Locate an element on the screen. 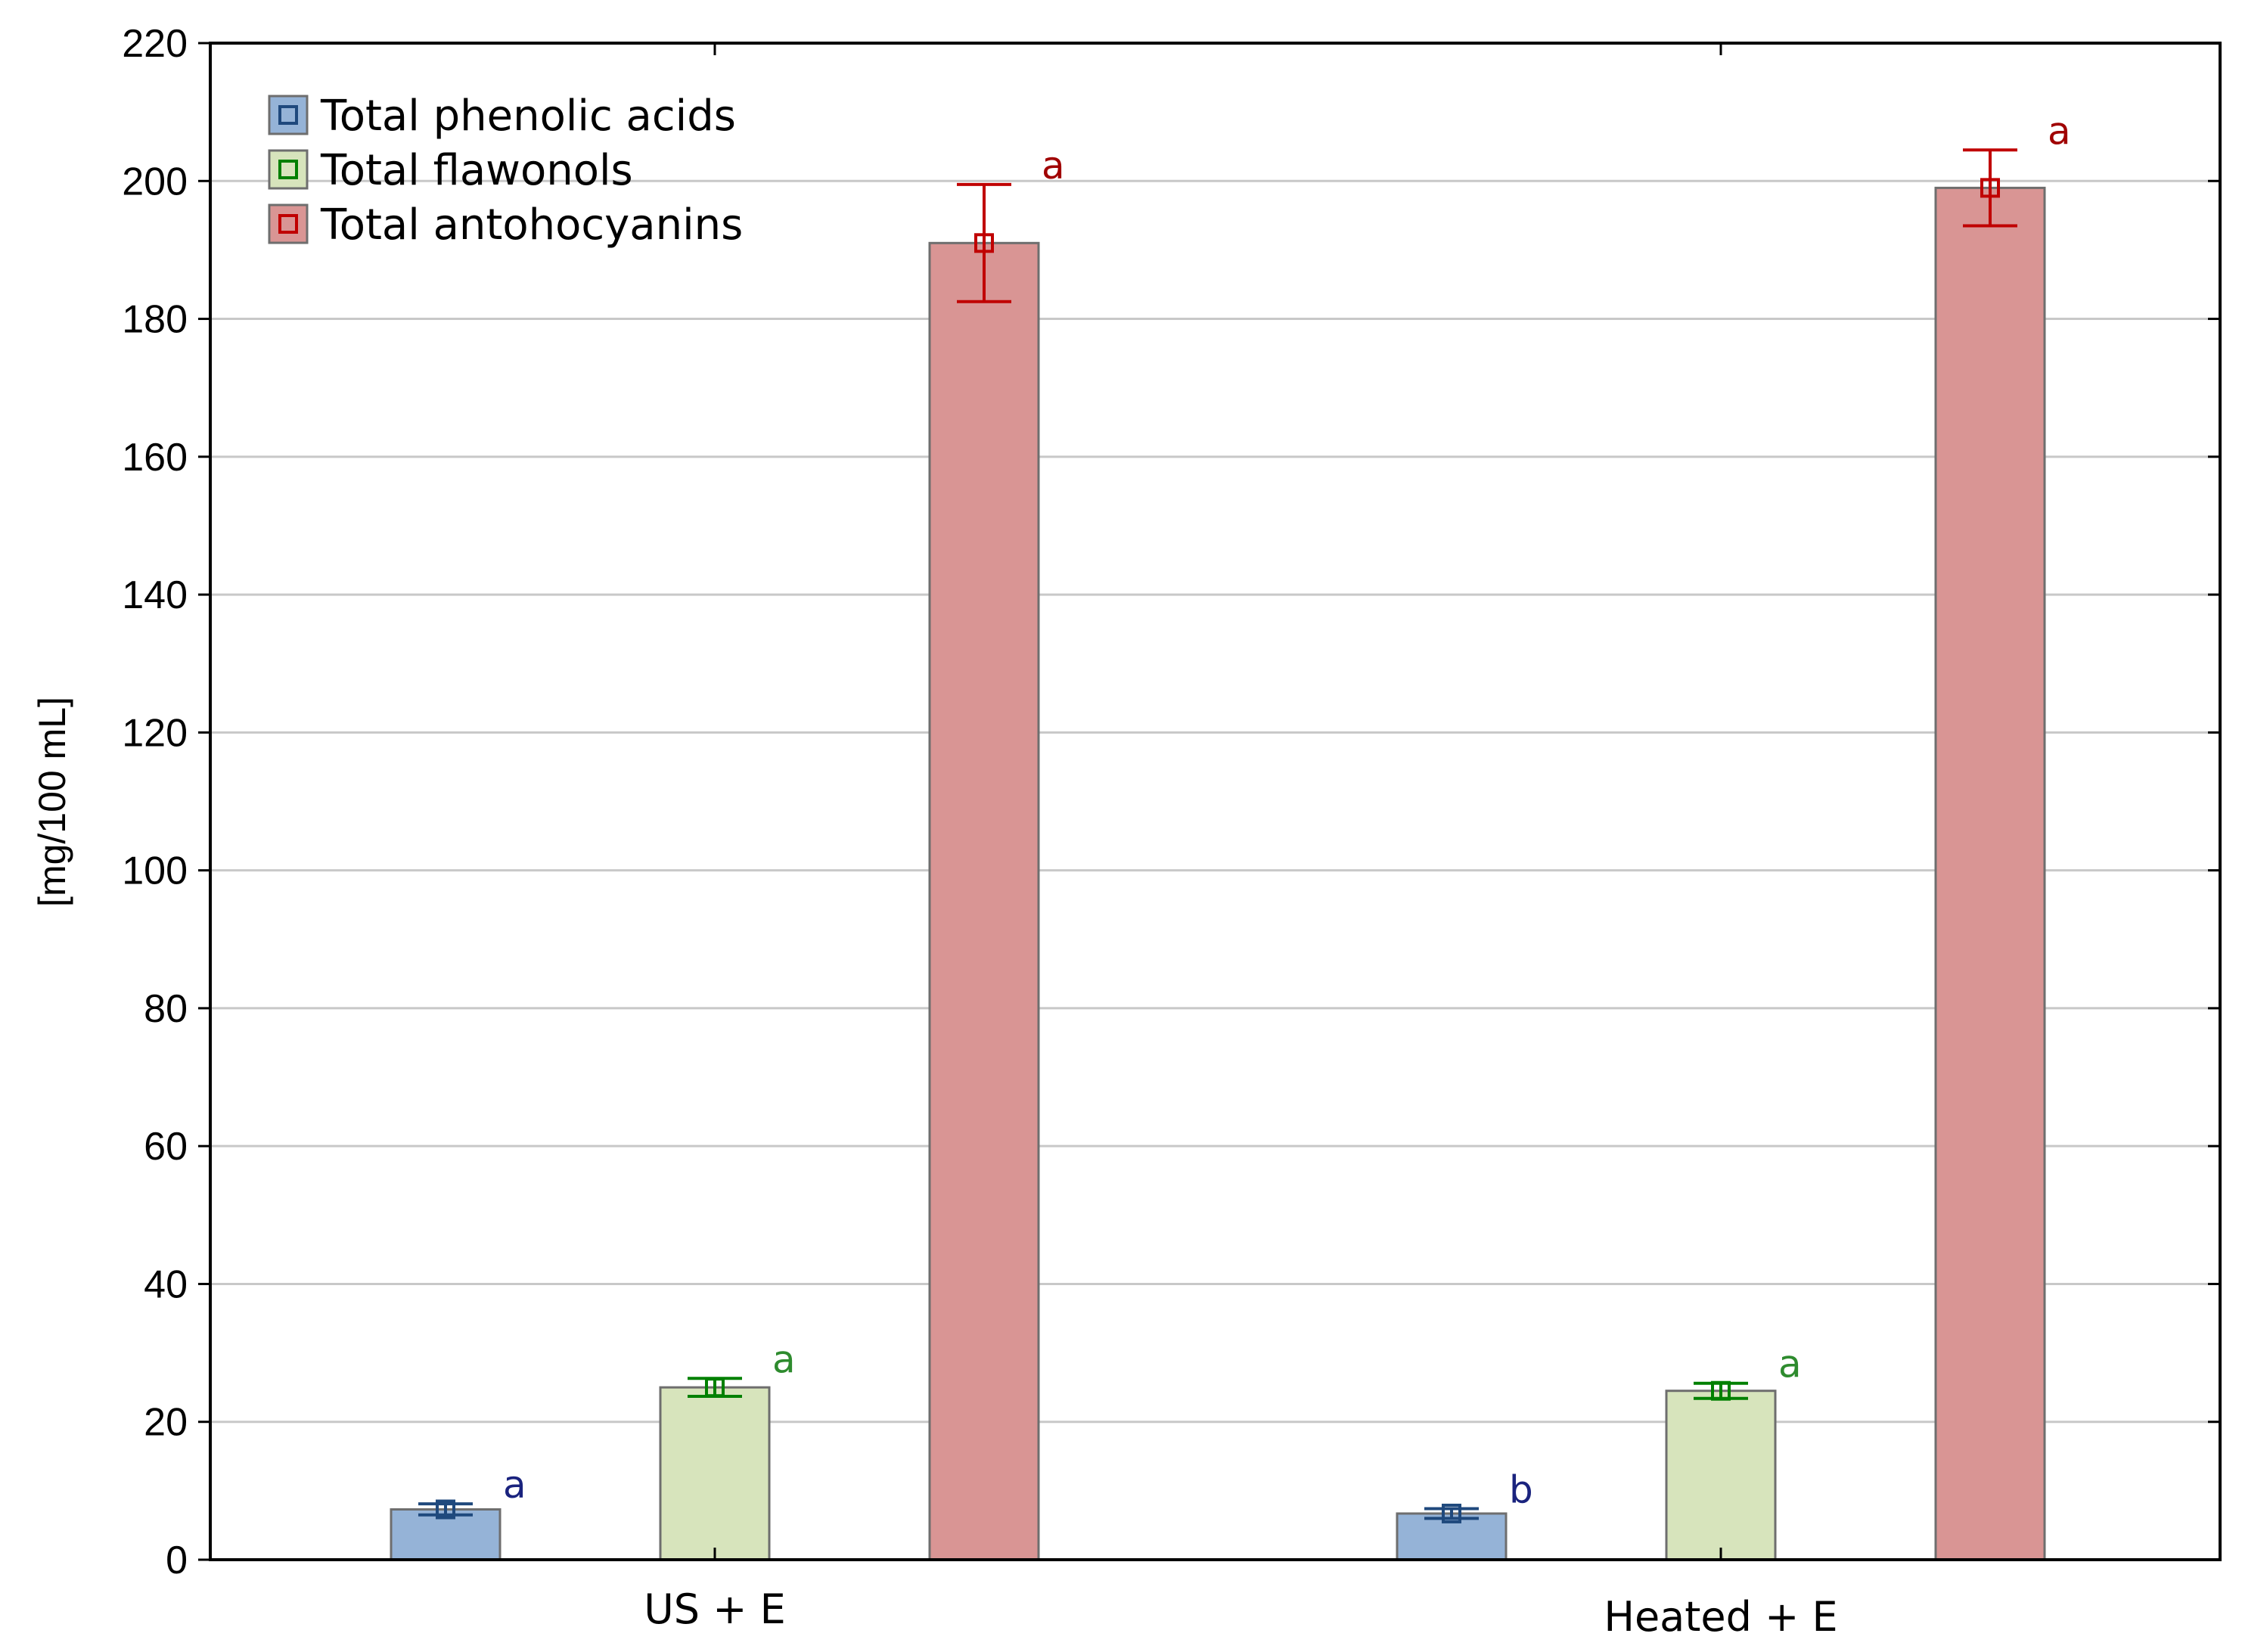  y-tick-label: 100 is located at coordinates (155, 871).